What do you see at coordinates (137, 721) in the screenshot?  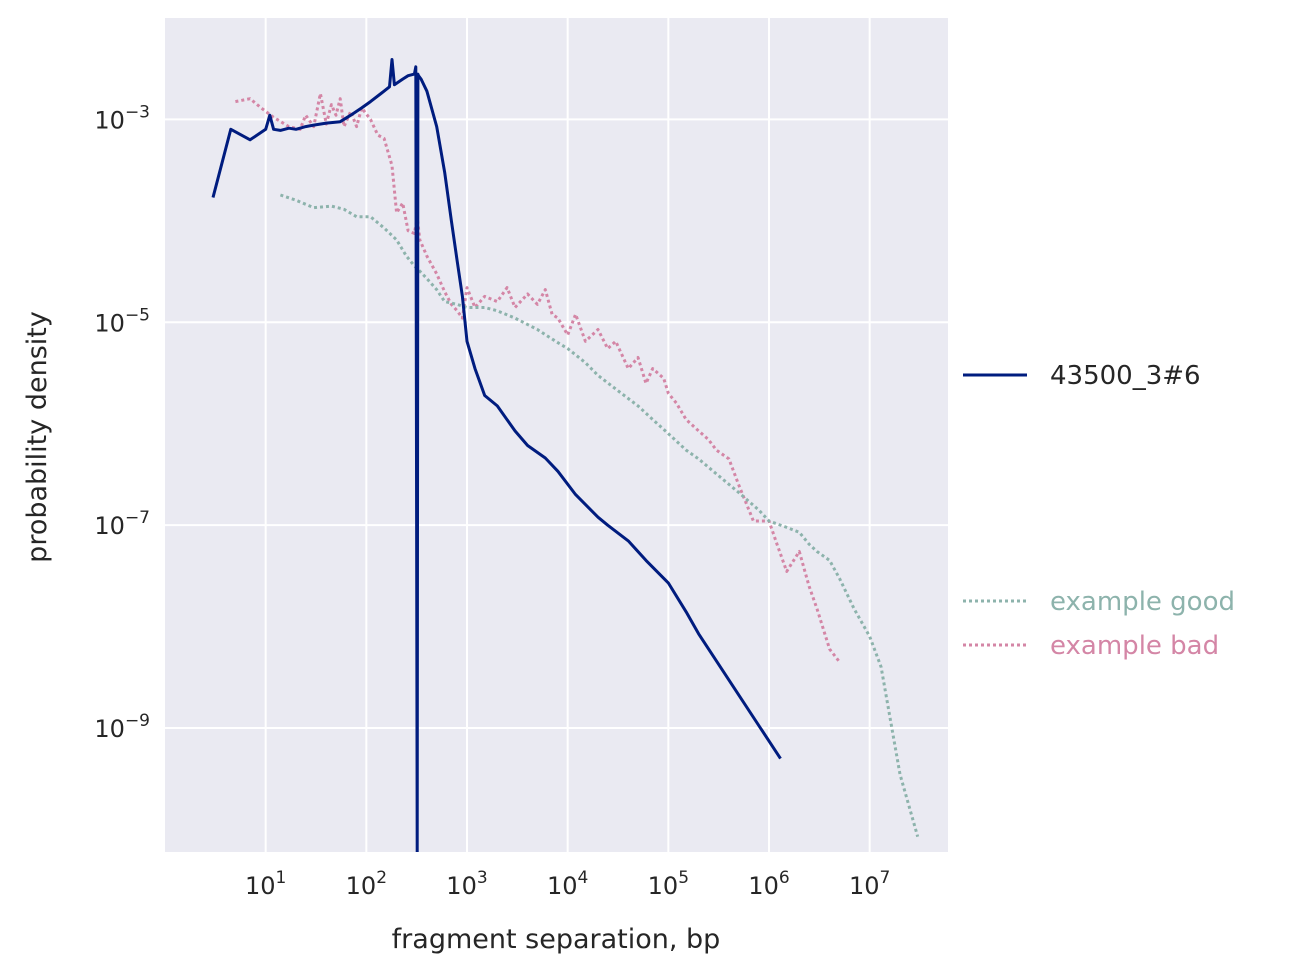 I see `y-tick-exp: −9` at bounding box center [137, 721].